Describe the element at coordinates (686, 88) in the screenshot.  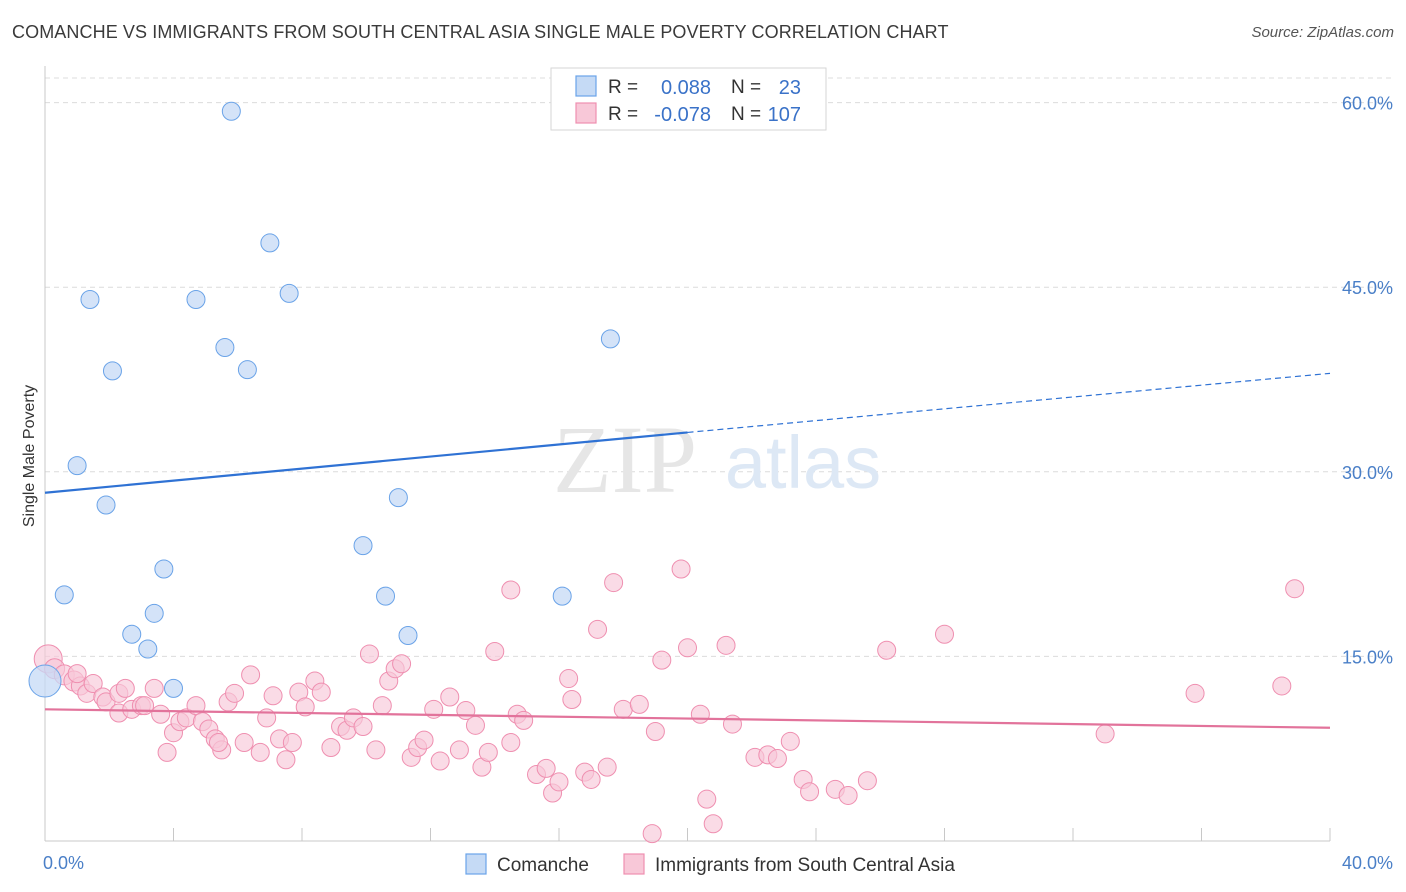
I see `legend-r-value-1: 0.088` at that location.